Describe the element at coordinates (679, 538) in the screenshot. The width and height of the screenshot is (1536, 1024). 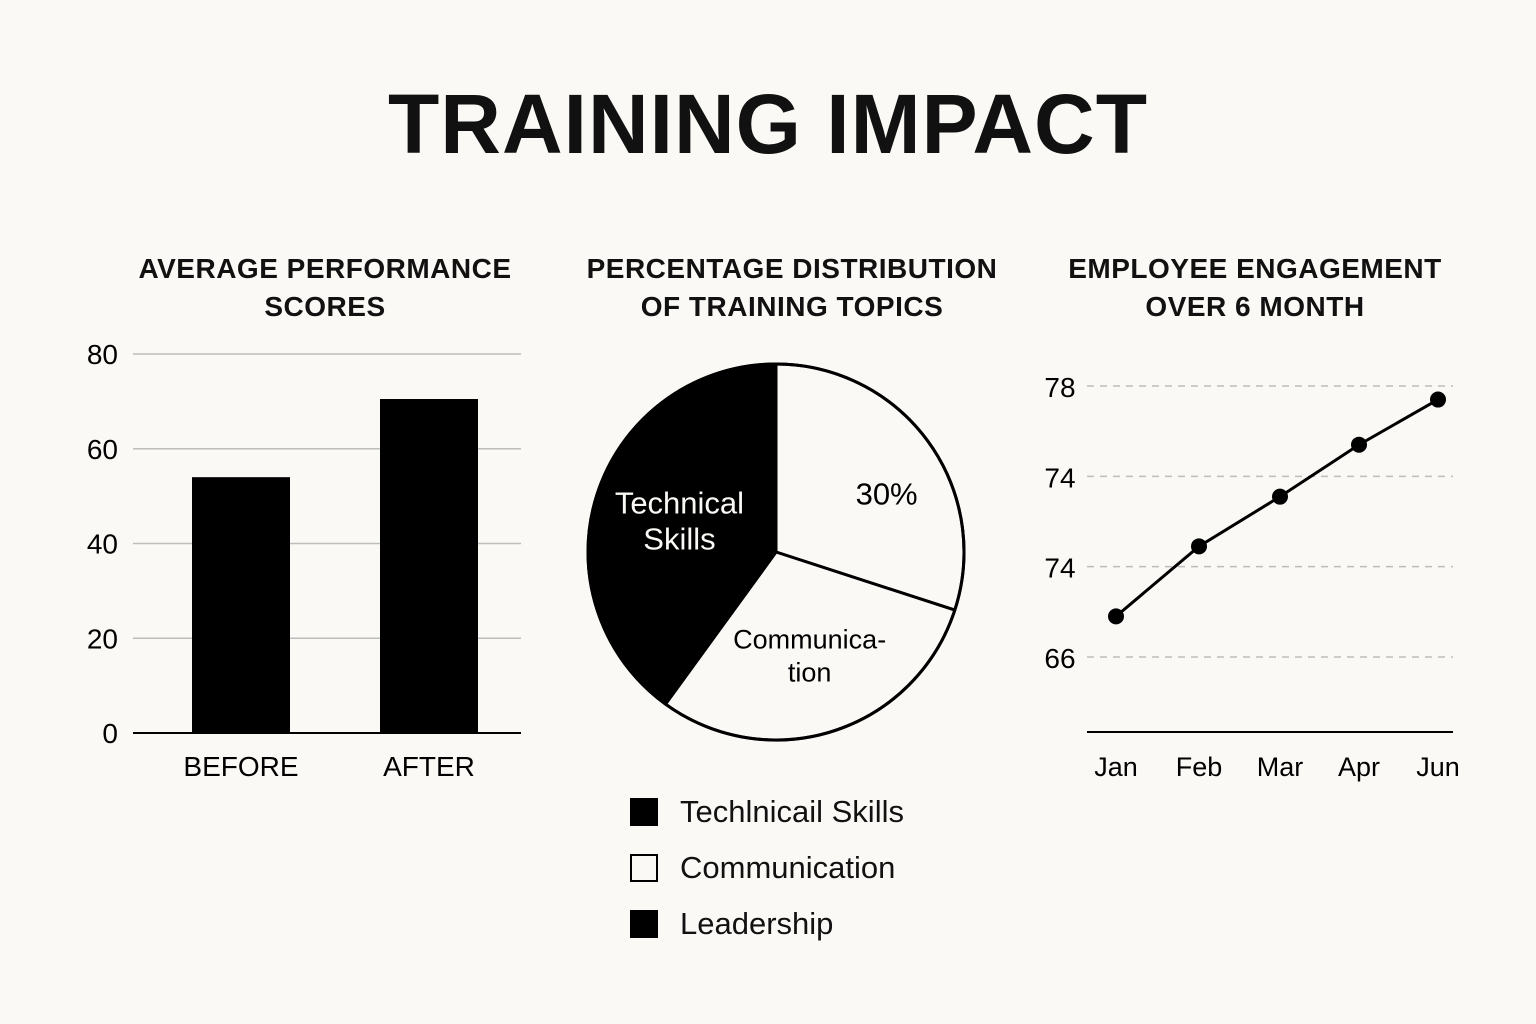
I see `pie-slice-label: Skills` at that location.